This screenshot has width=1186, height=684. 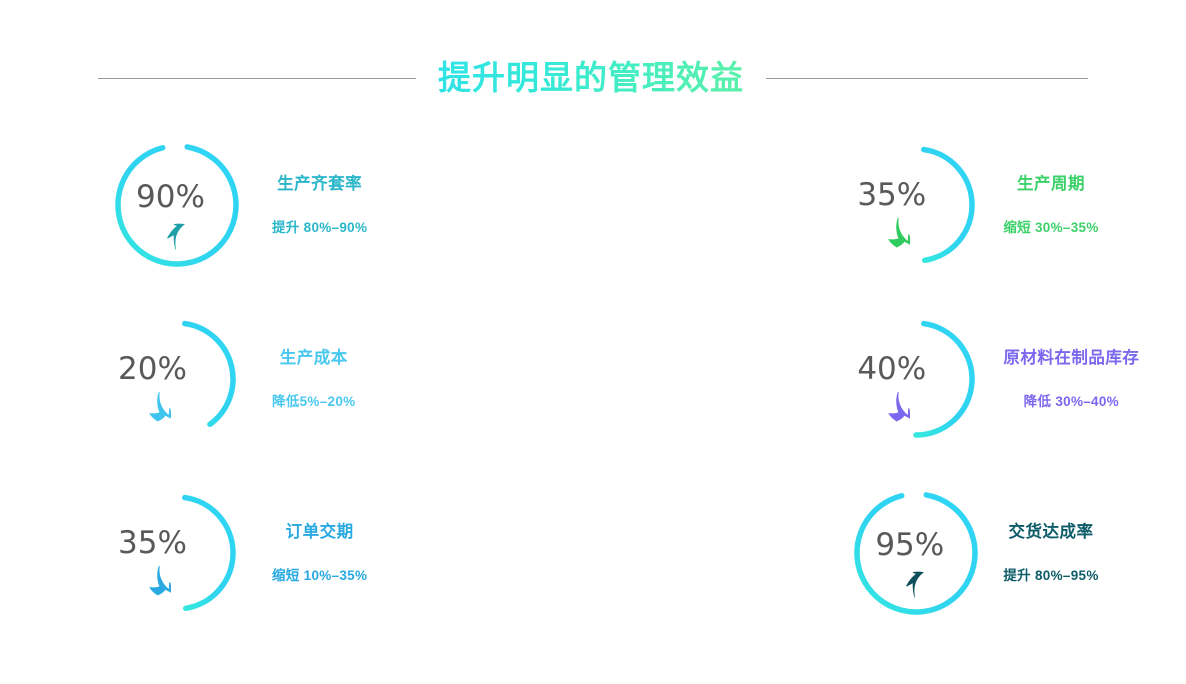 I want to click on gauge-label: 原材料在制品库存, so click(x=1071, y=358).